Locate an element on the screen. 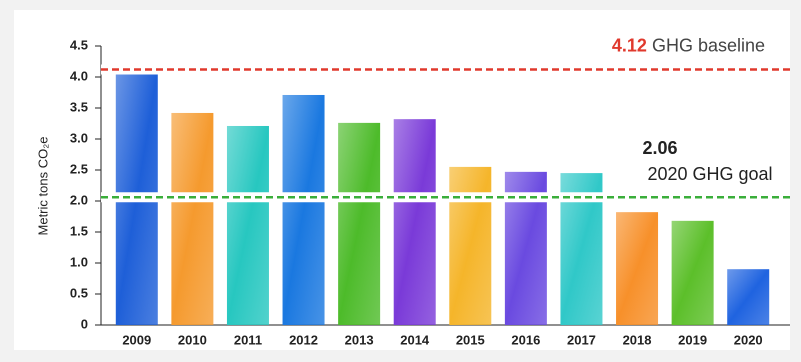 Image resolution: width=801 pixels, height=362 pixels. y-axis-label: Metric tons CO₂e is located at coordinates (42, 186).